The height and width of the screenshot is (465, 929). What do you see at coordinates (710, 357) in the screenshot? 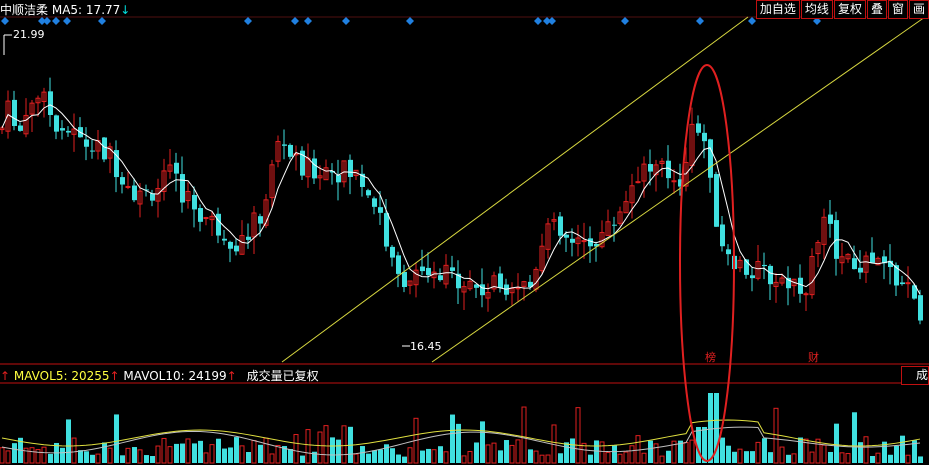
I see `ranking-event-marker: 榜` at bounding box center [710, 357].